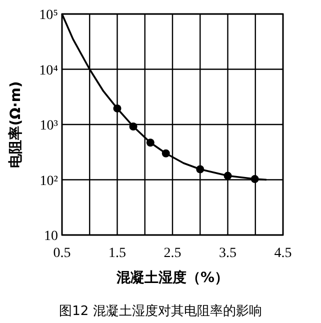 Image resolution: width=321 pixels, height=323 pixels. I want to click on x-tick-label: 4.5, so click(283, 253).